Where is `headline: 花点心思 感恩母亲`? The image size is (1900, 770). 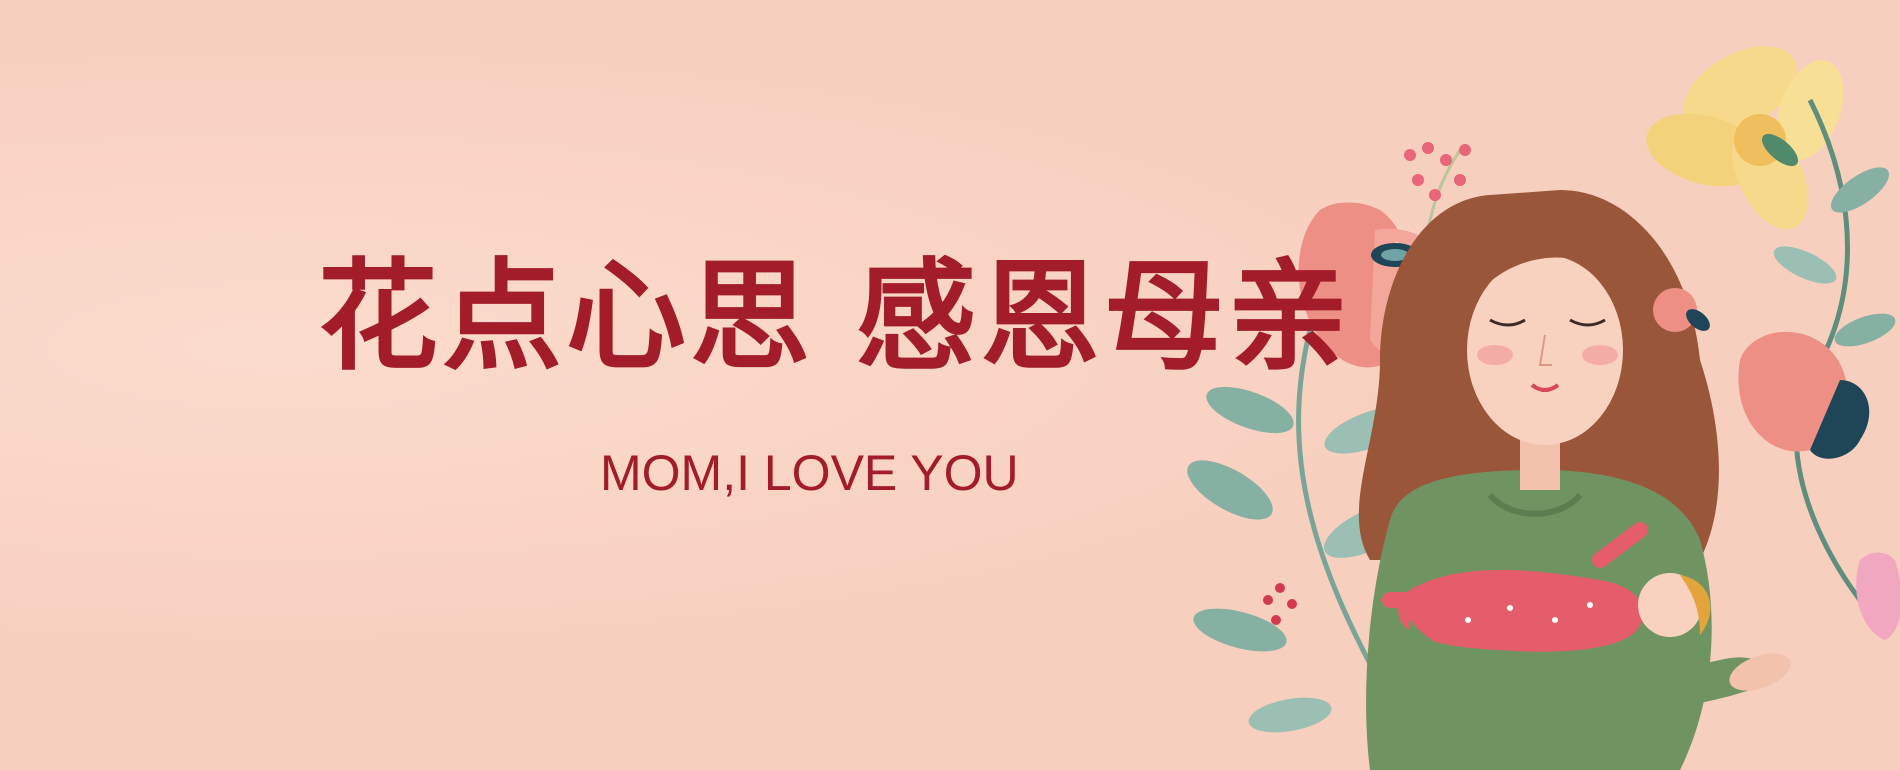
headline: 花点心思 感恩母亲 is located at coordinates (868, 318).